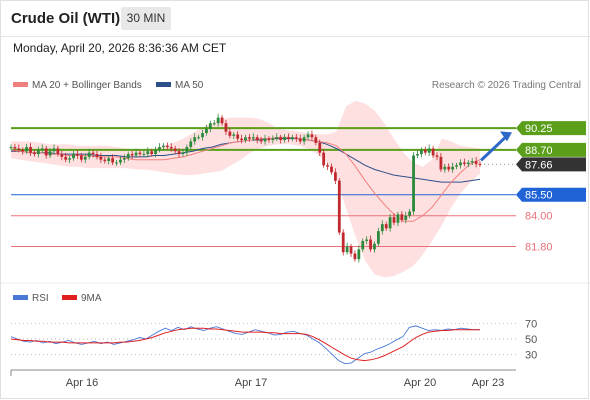 The image size is (590, 400). Describe the element at coordinates (506, 85) in the screenshot. I see `credit-text: Research © 2026 Trading Central` at that location.